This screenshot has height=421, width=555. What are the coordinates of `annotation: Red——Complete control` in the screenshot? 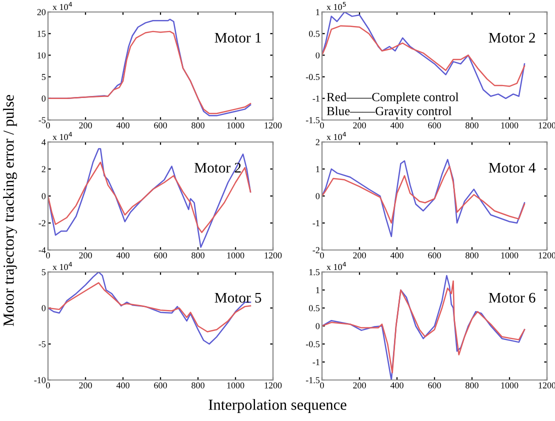 It's located at (392, 98).